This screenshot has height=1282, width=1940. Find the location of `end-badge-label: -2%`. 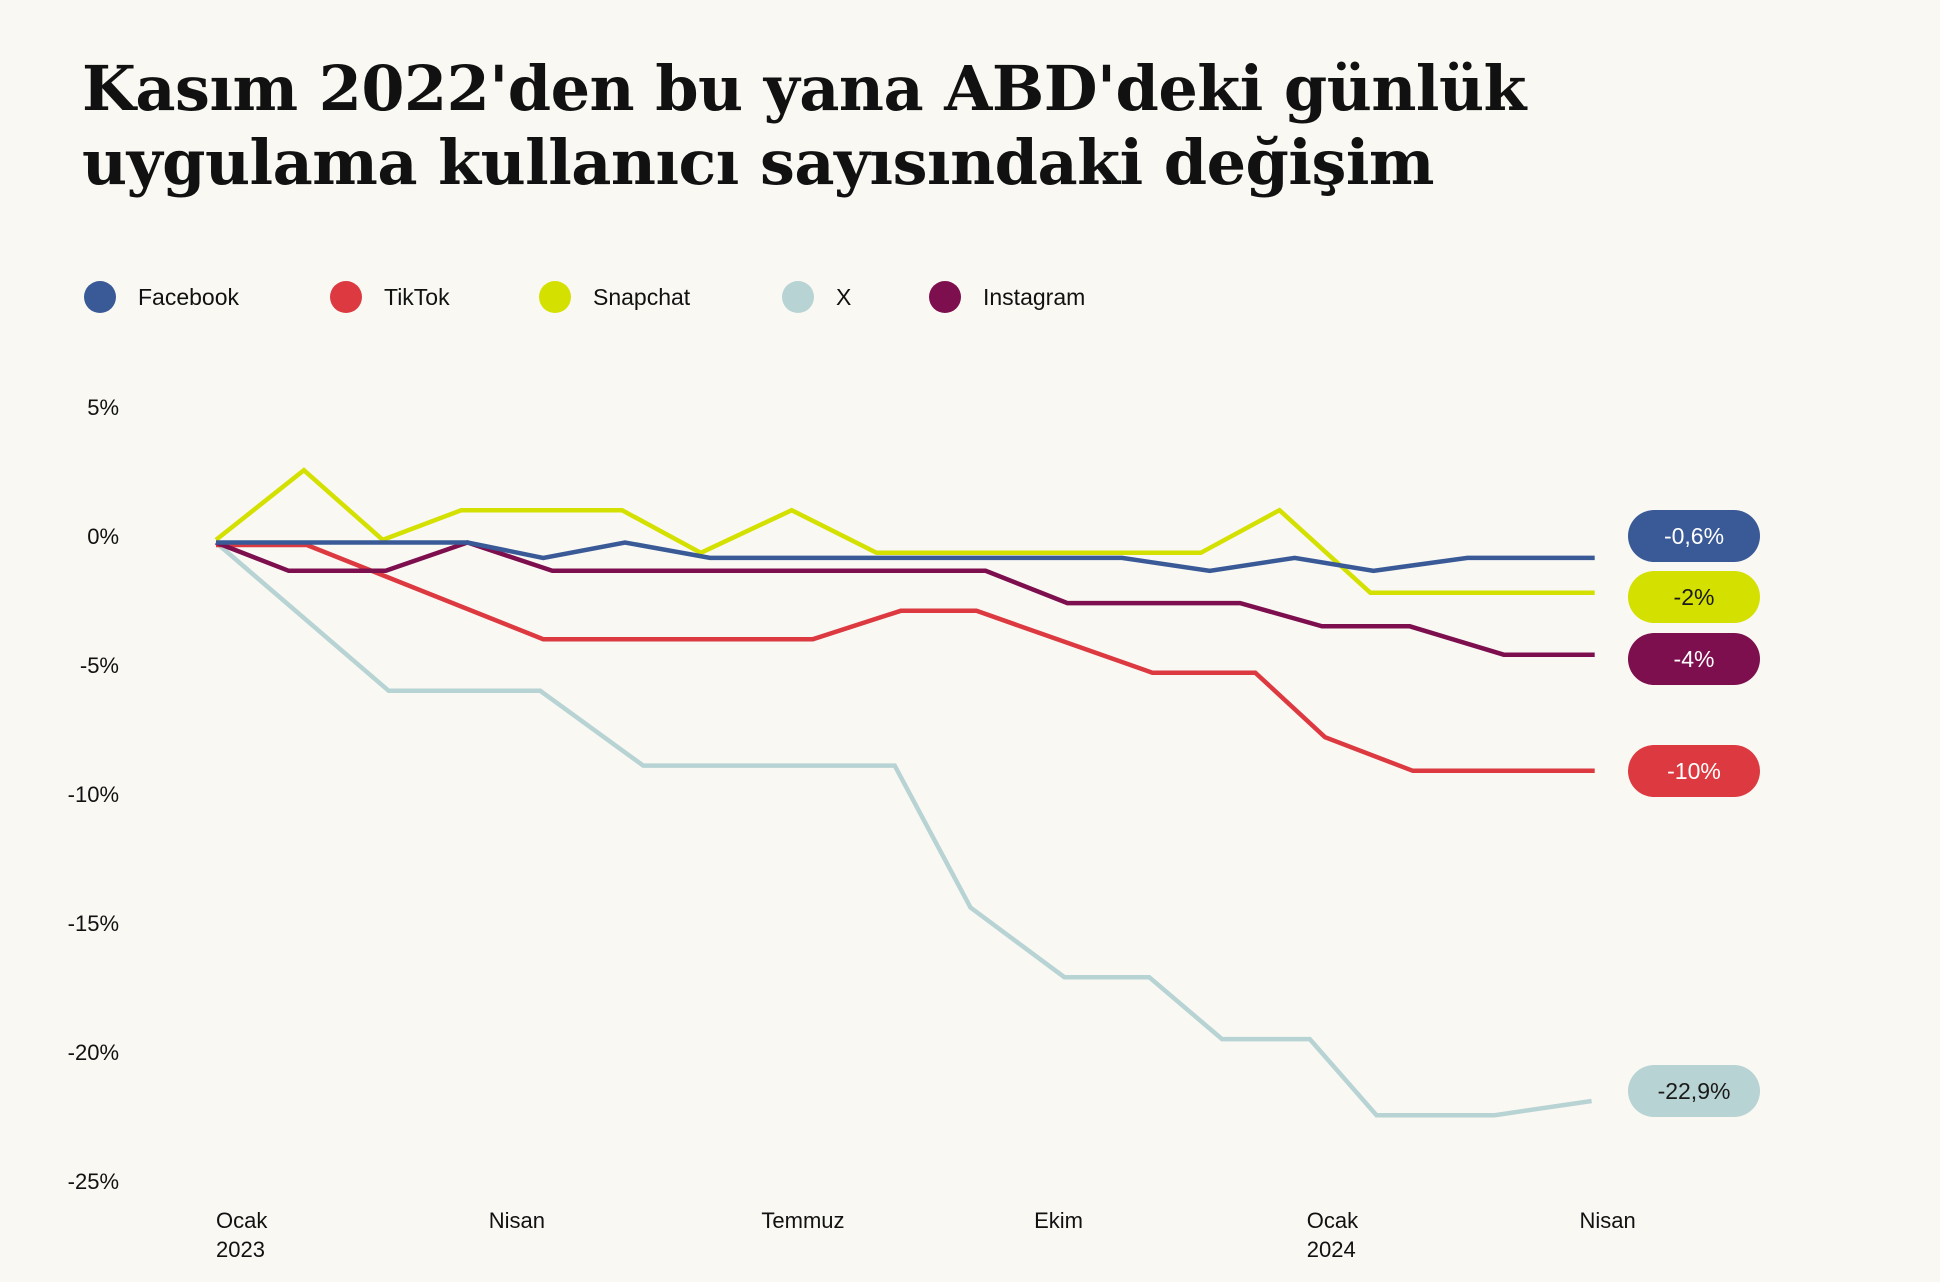

end-badge-label: -2% is located at coordinates (1694, 597).